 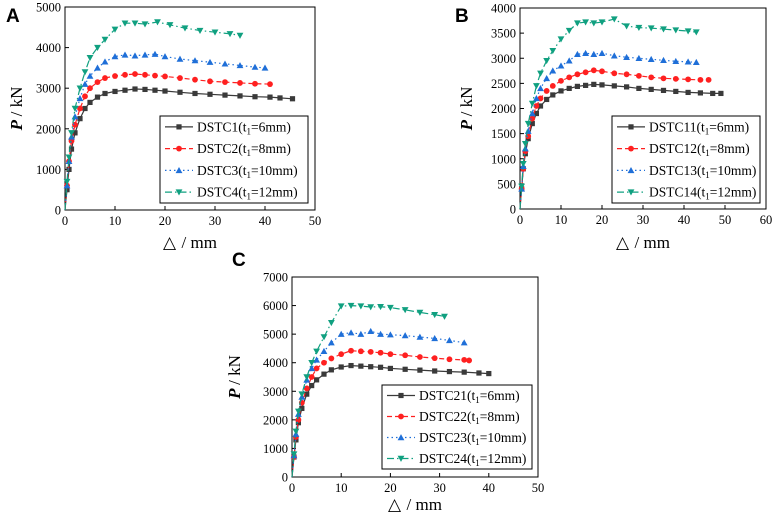 I want to click on legend-entry: DSTC21(t1=6mm), so click(x=469, y=396).